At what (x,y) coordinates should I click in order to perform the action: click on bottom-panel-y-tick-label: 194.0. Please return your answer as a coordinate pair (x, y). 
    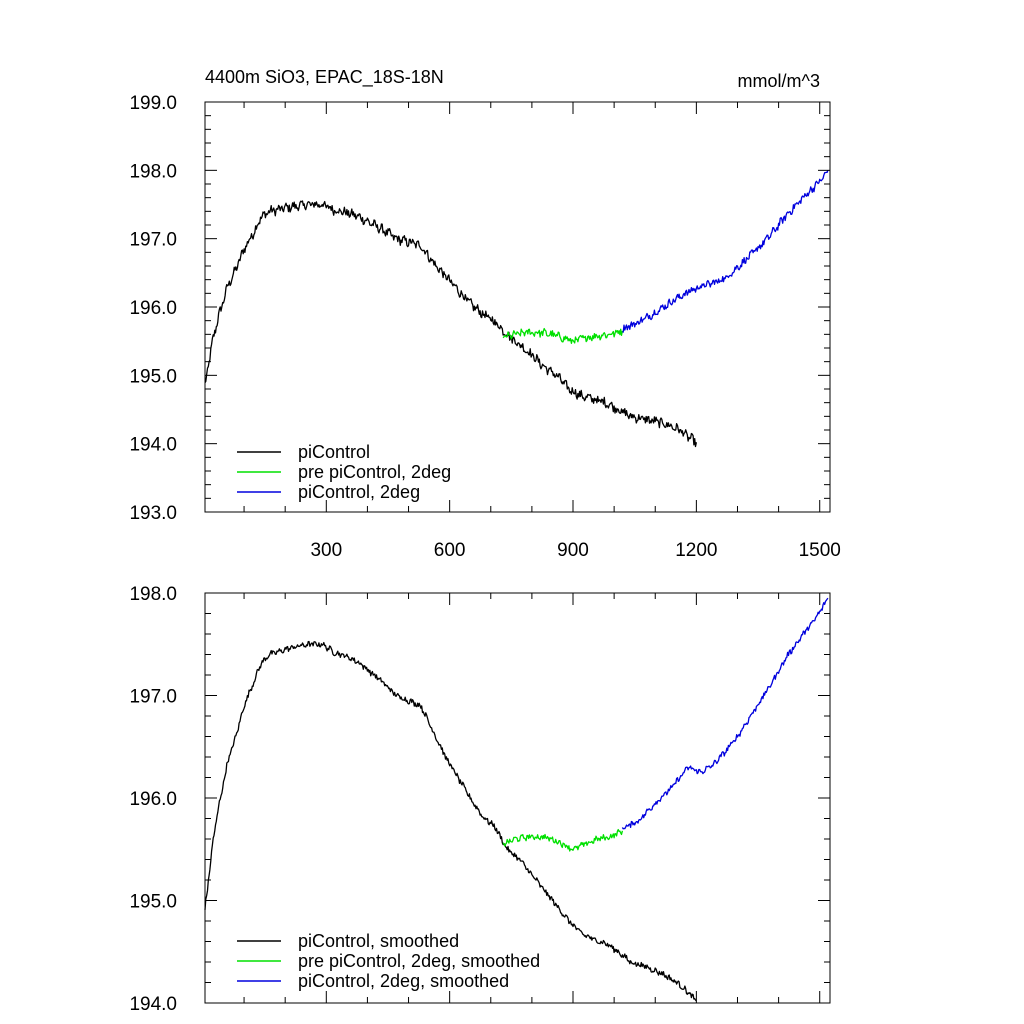
    Looking at the image, I should click on (153, 1004).